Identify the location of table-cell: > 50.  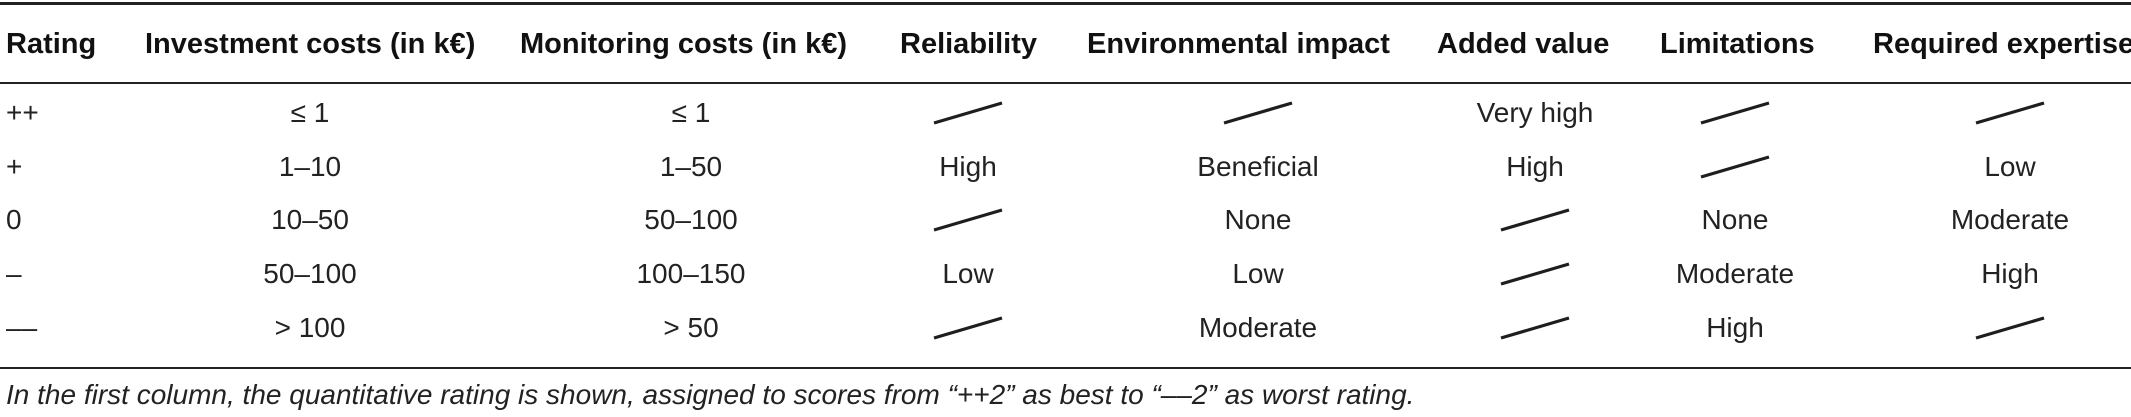
(691, 327).